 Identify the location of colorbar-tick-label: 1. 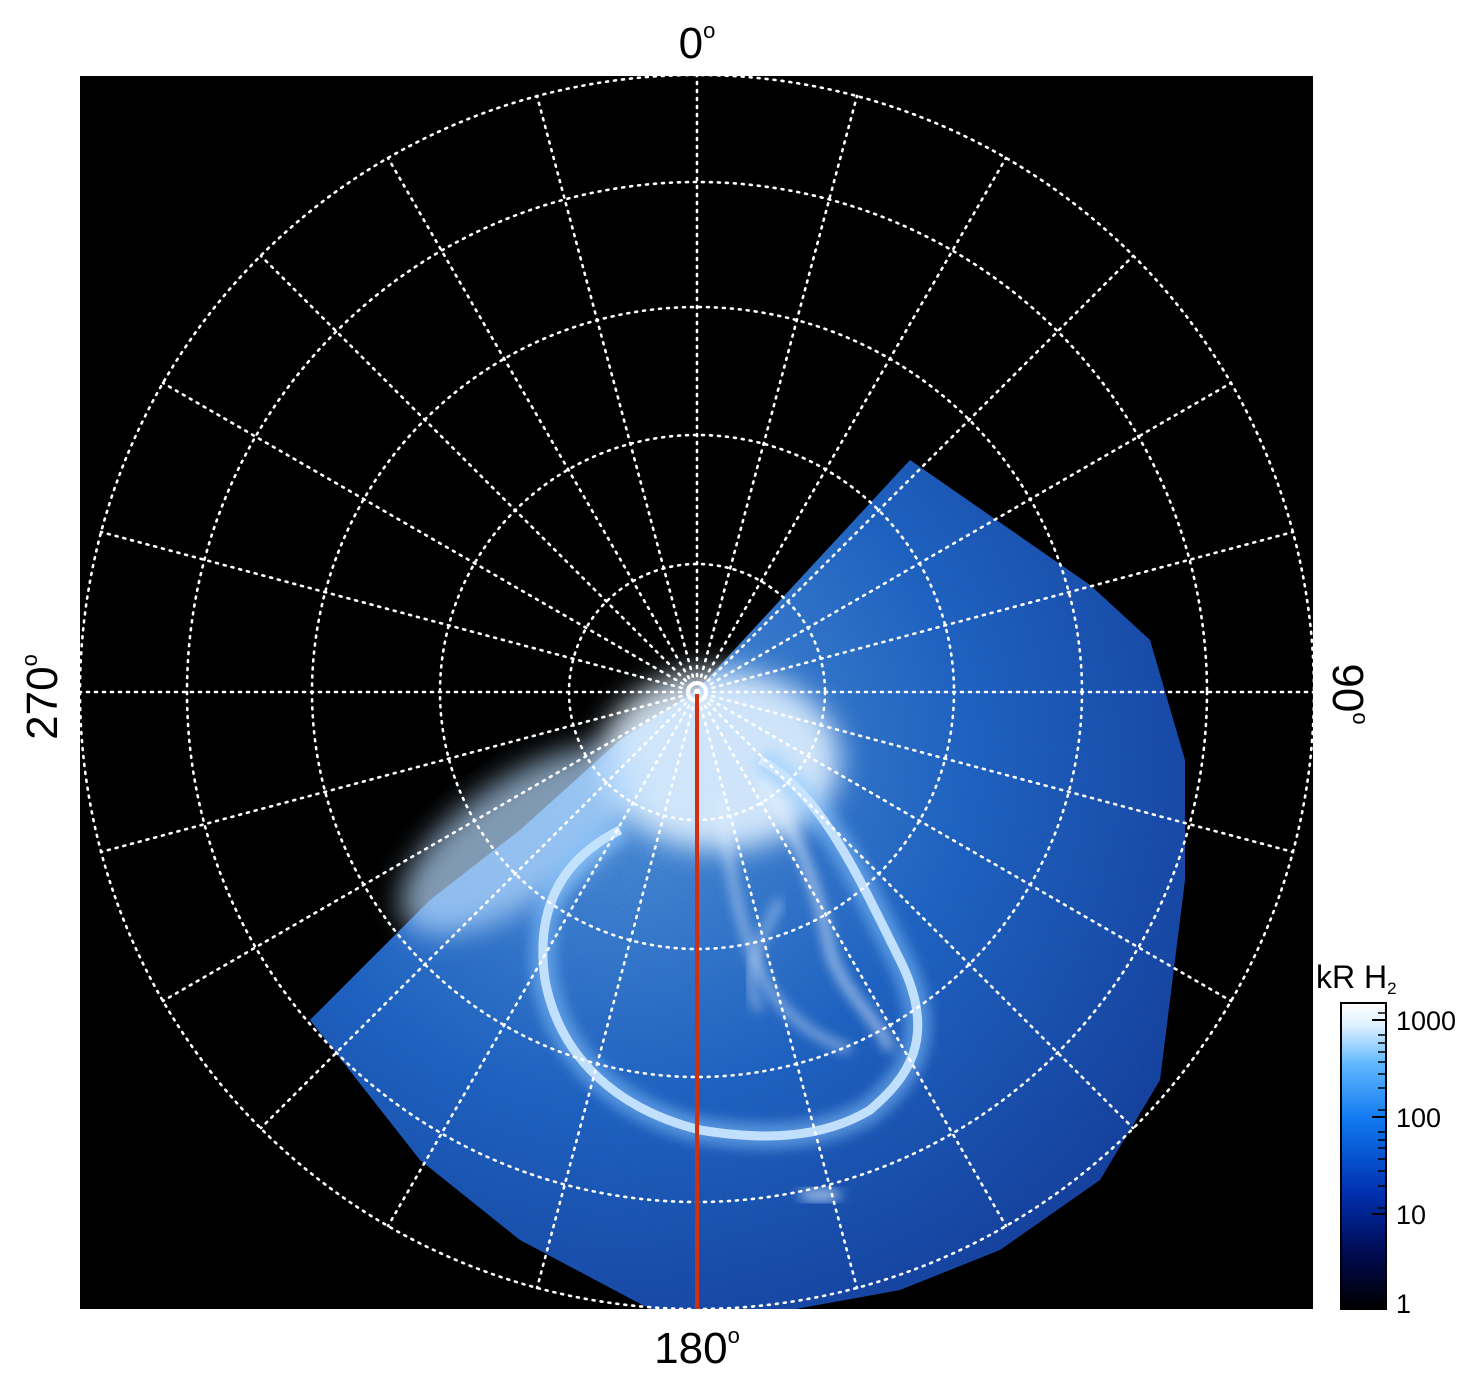
(1403, 1304).